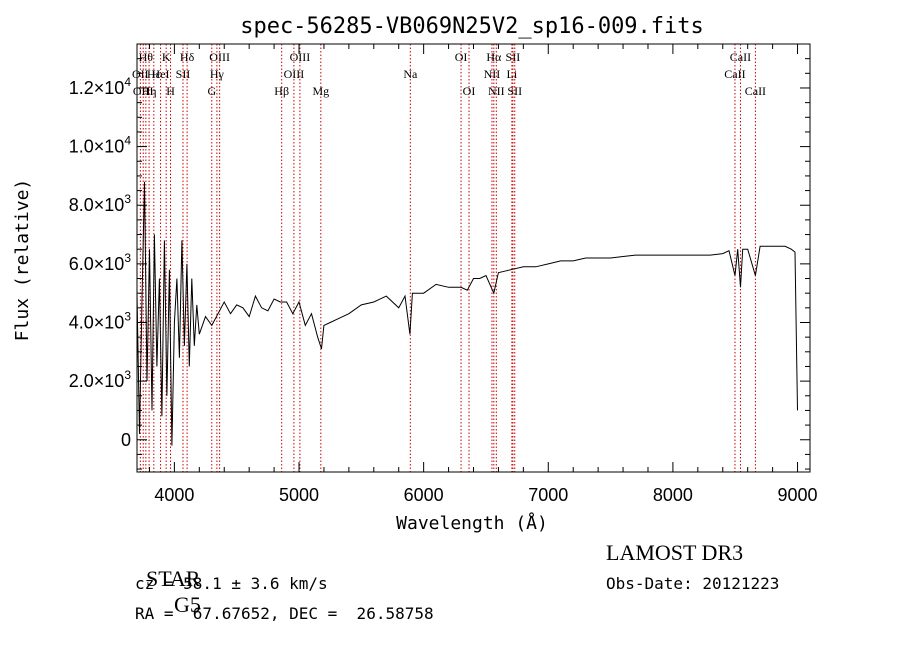 The width and height of the screenshot is (900, 649). Describe the element at coordinates (187, 604) in the screenshot. I see `subclass-label: G5` at that location.